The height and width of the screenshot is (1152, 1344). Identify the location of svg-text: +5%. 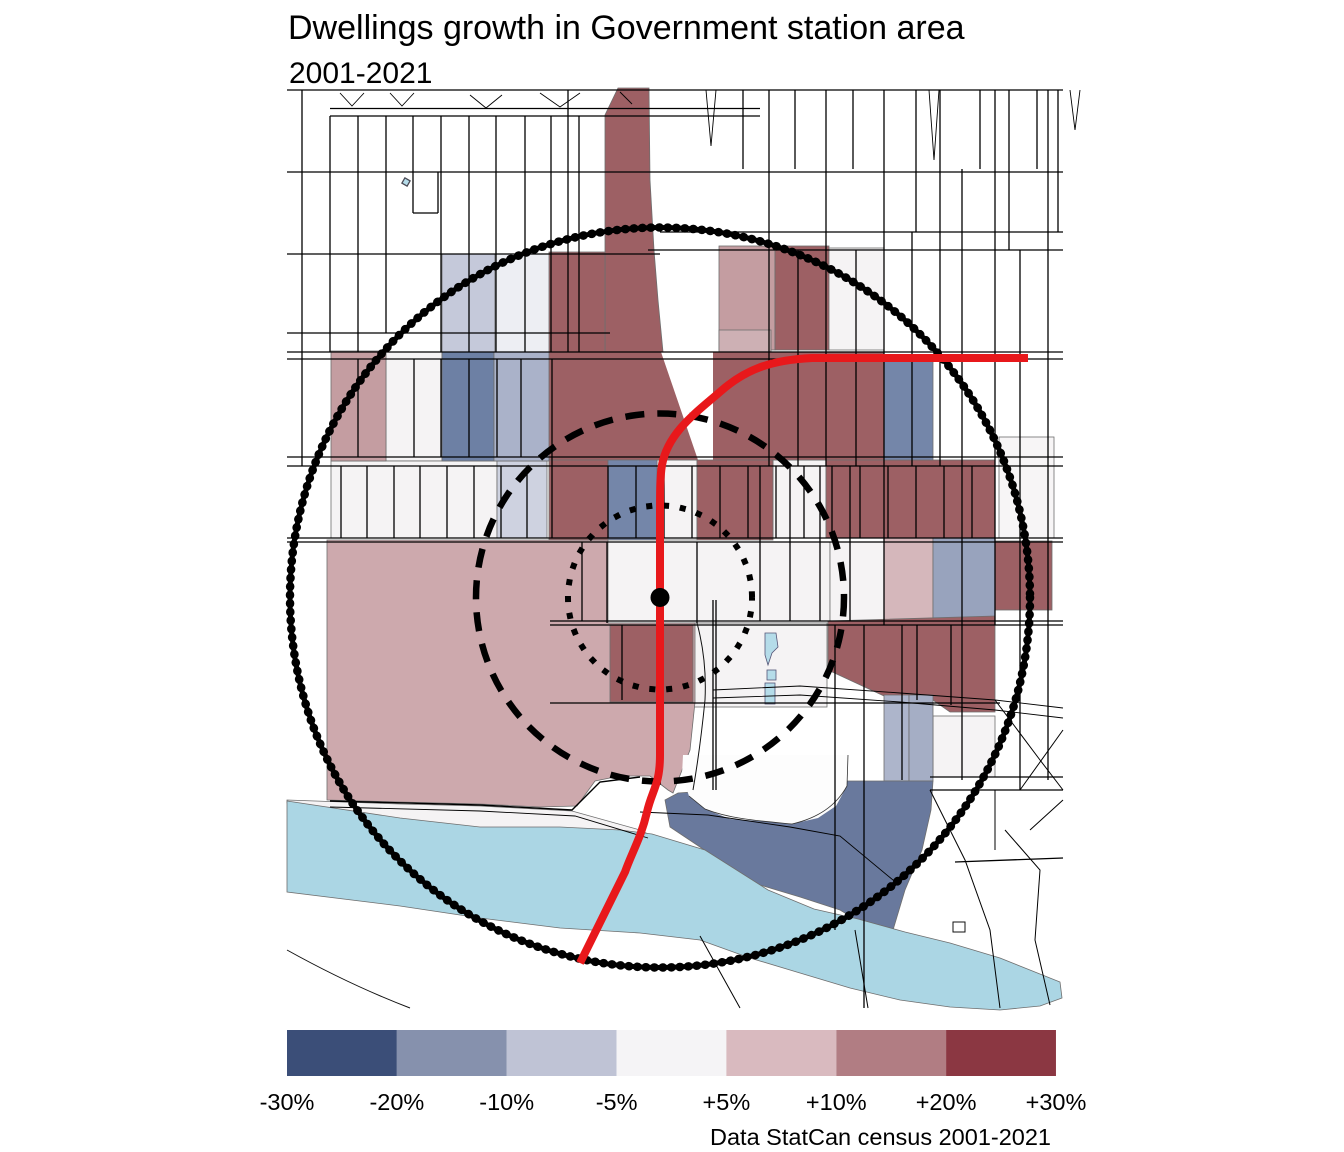
(727, 1102).